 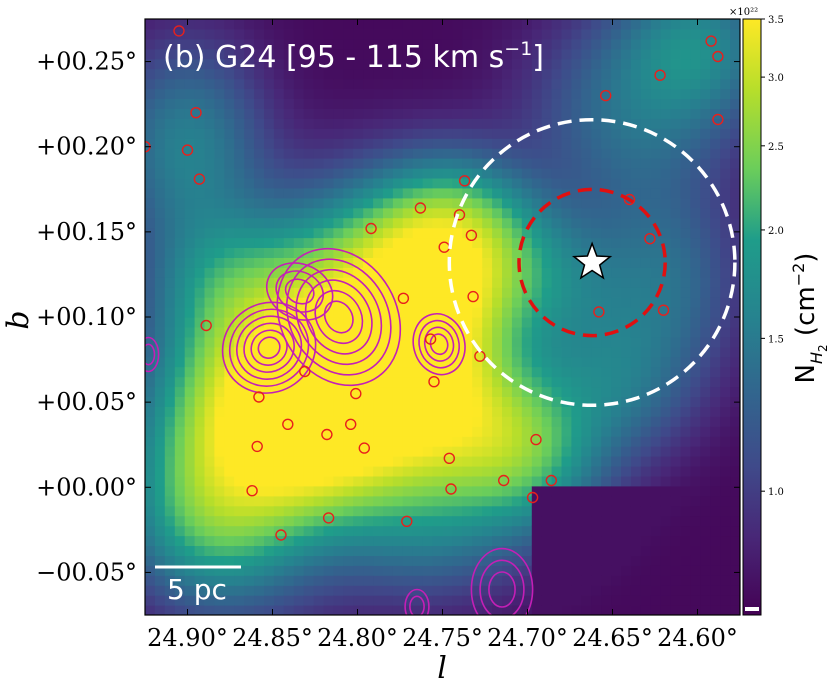 I want to click on contour-line, so click(x=439, y=344).